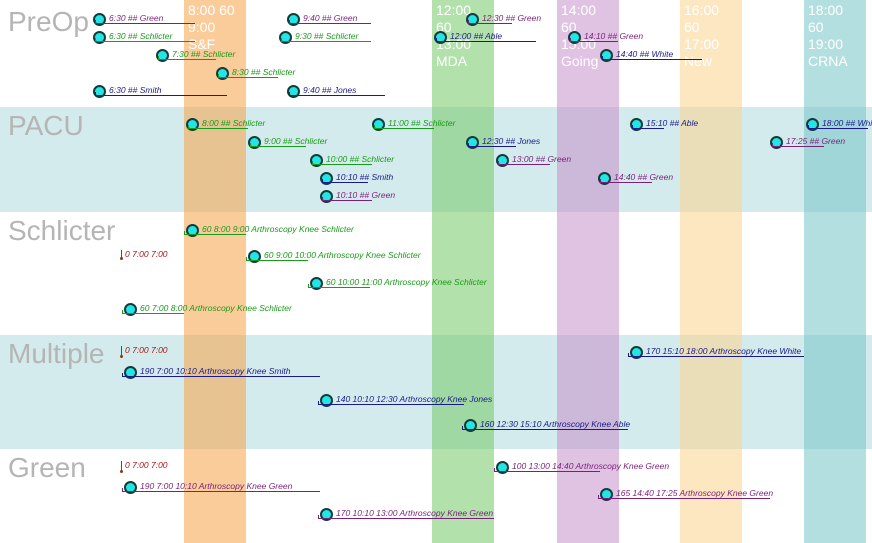 The image size is (872, 543). What do you see at coordinates (591, 466) in the screenshot?
I see `event-label: 100 13:00 14:40 Arthroscopy Knee Green` at bounding box center [591, 466].